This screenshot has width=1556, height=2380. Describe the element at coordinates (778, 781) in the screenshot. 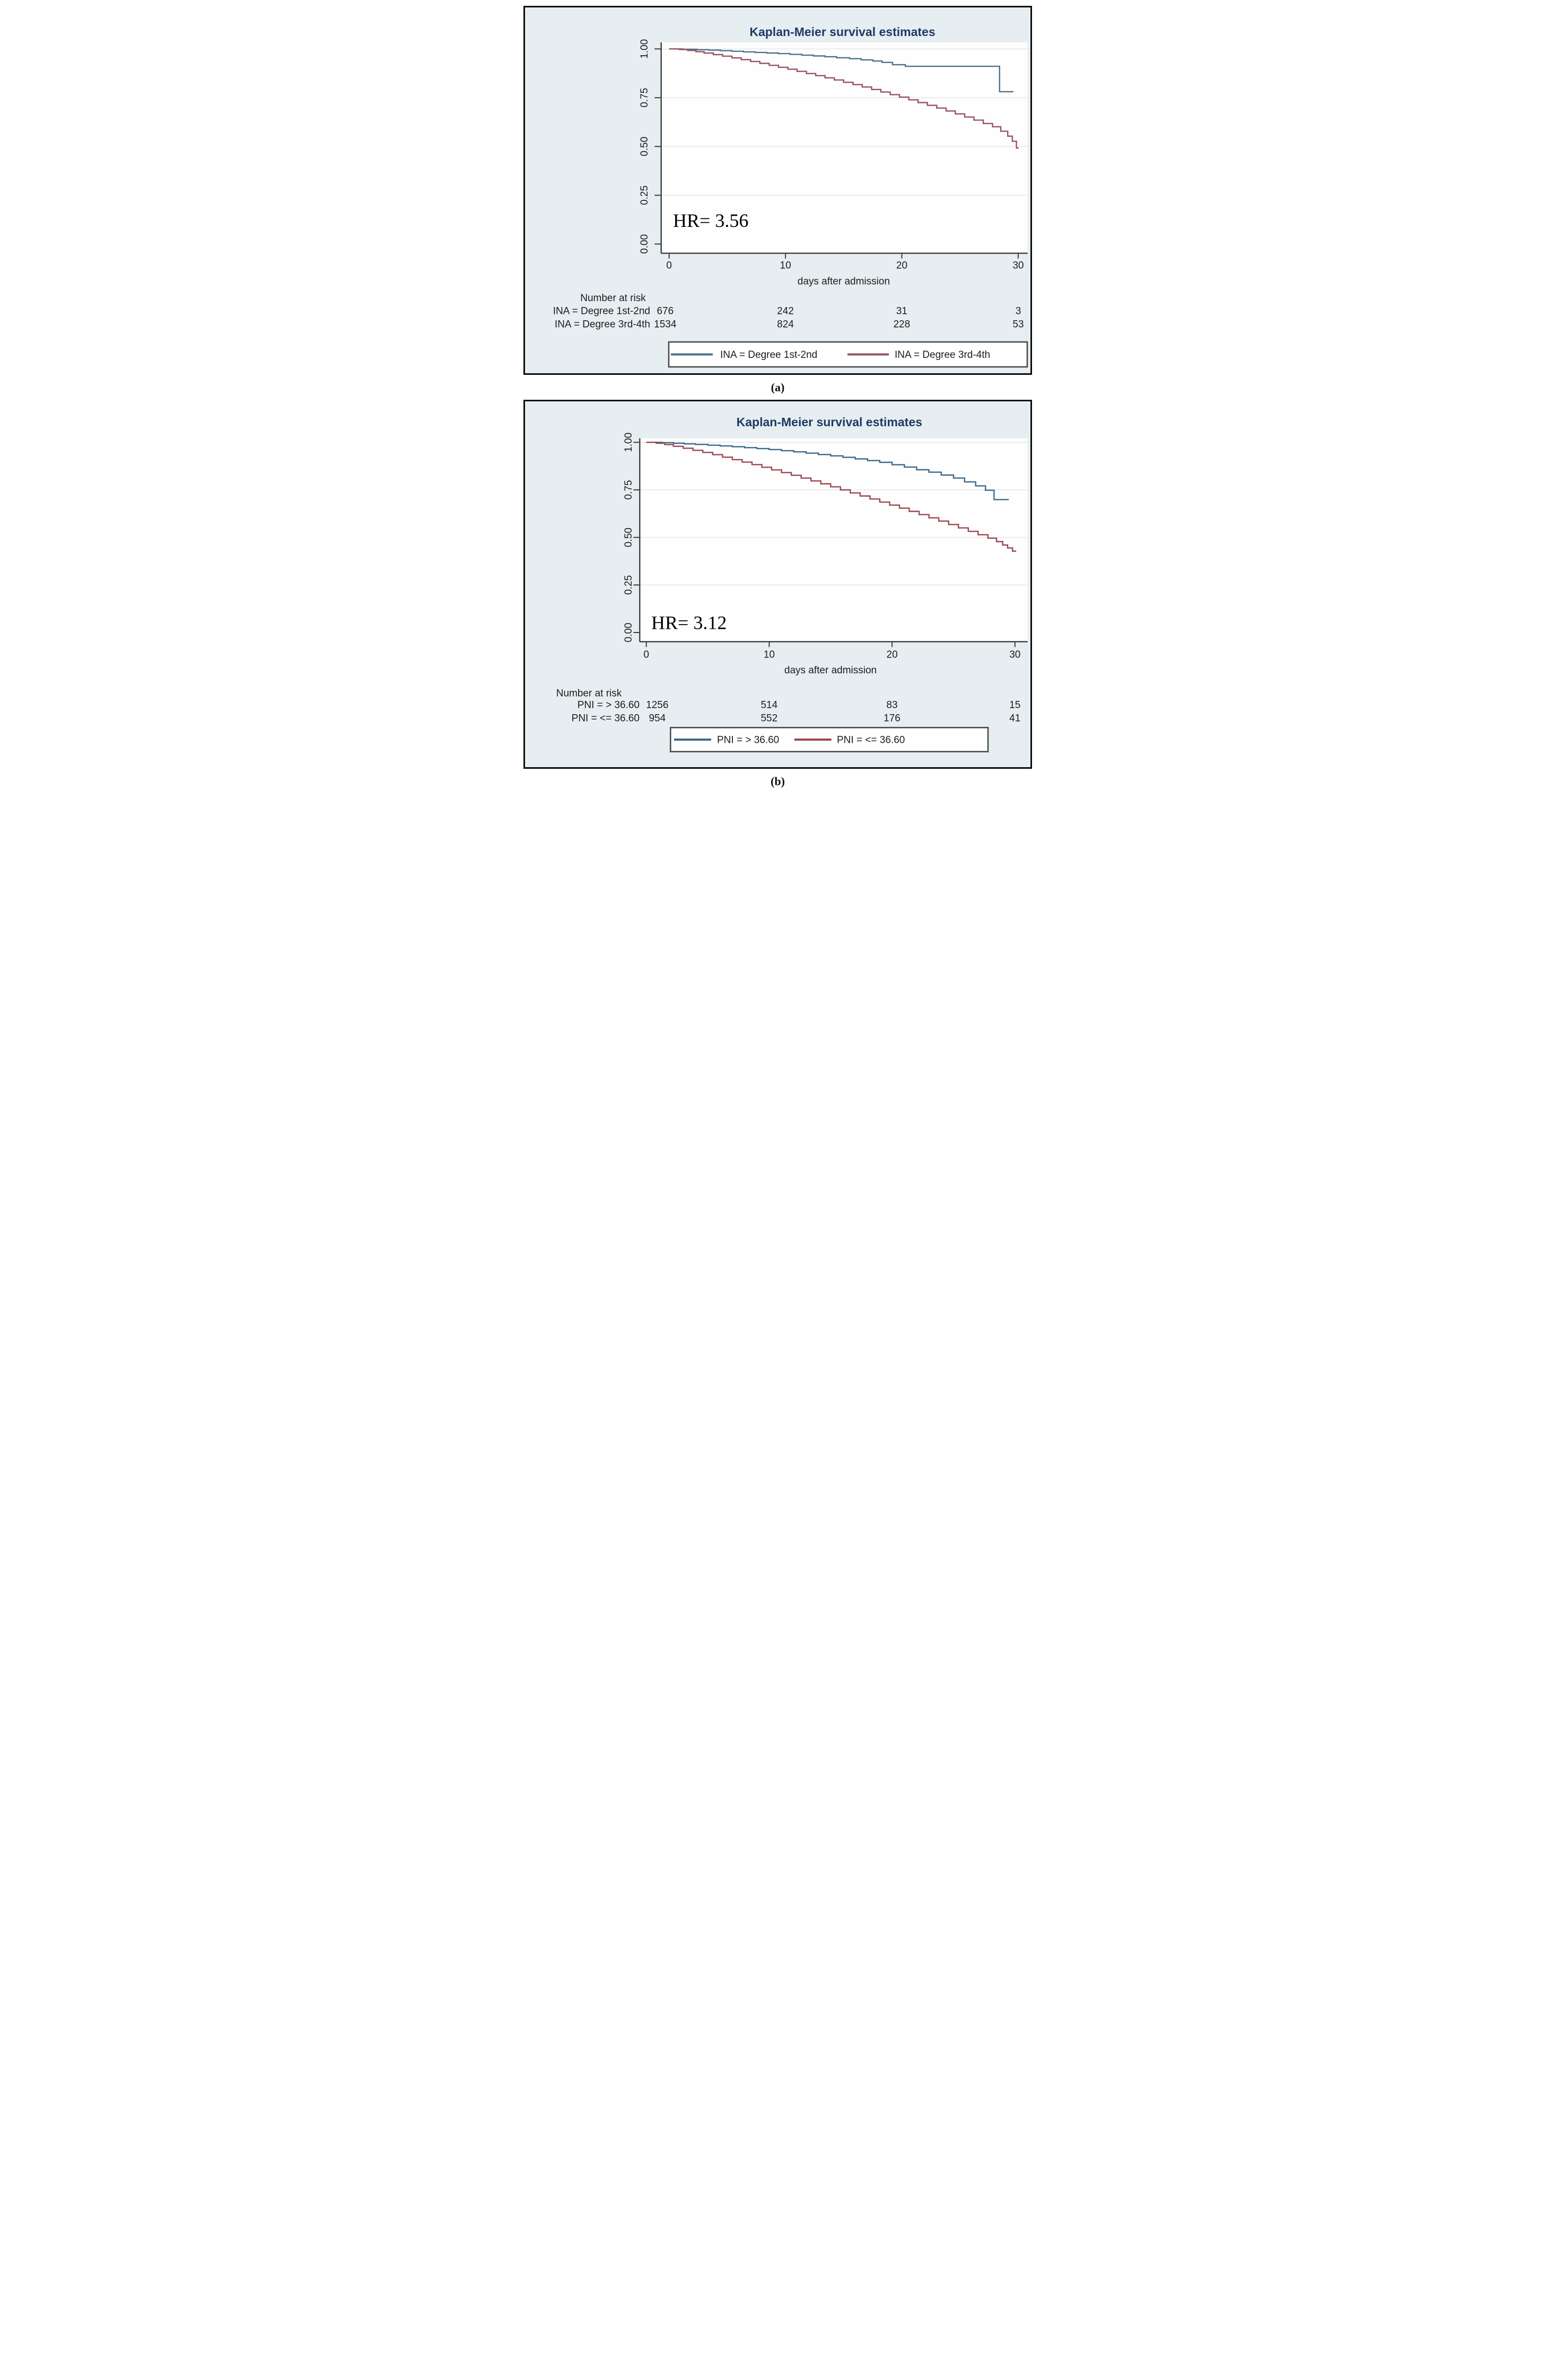

I see `figure-caption-b: (b)` at that location.